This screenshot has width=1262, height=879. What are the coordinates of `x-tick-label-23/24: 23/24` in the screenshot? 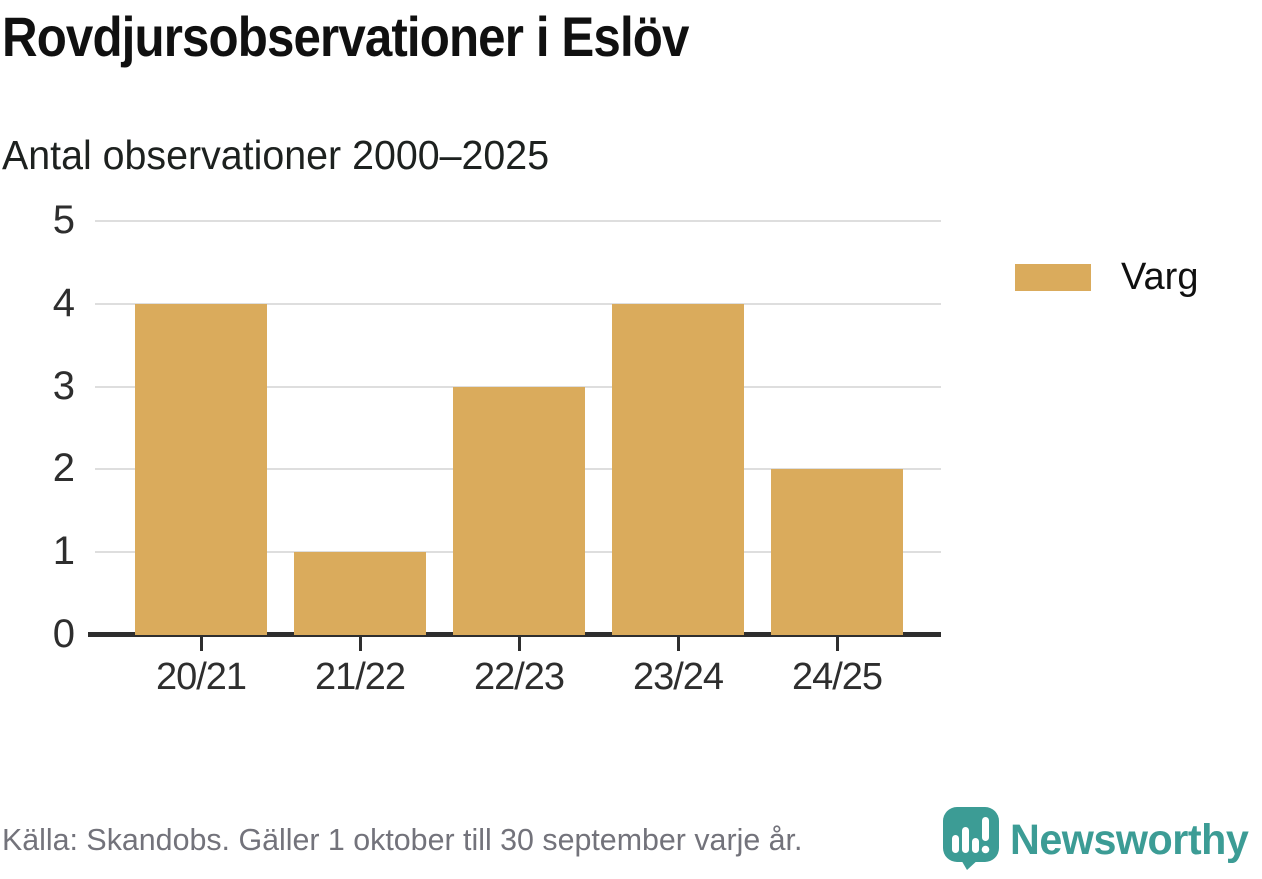 It's located at (678, 677).